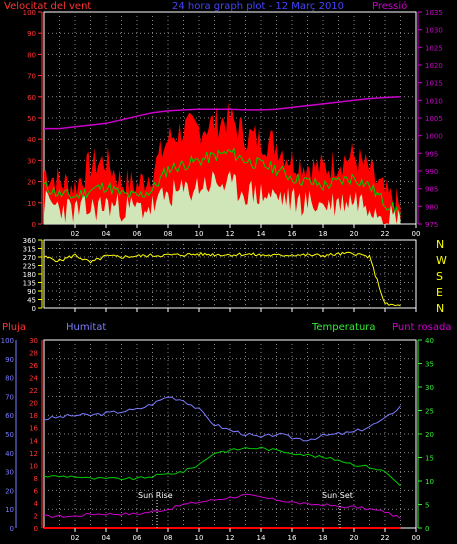 The width and height of the screenshot is (457, 544). I want to click on temperature-tick-label: 35, so click(429, 365).